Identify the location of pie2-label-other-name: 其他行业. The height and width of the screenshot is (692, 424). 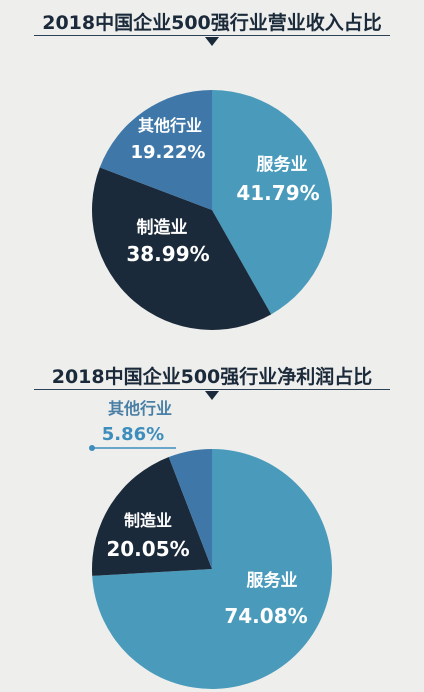
(140, 408).